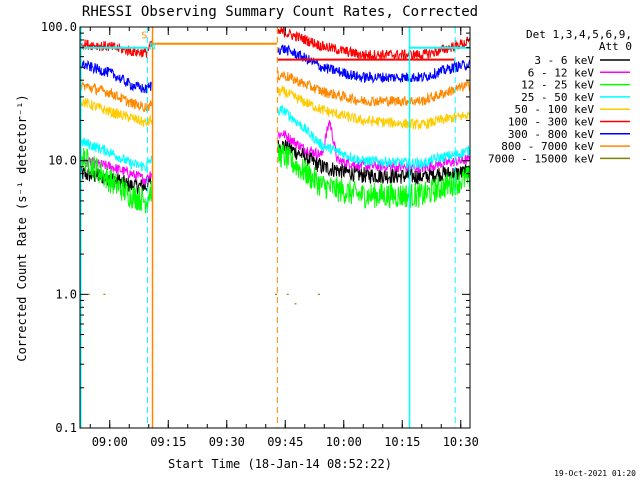 The width and height of the screenshot is (640, 480). What do you see at coordinates (153, 46) in the screenshot?
I see `marker-letter: N` at bounding box center [153, 46].